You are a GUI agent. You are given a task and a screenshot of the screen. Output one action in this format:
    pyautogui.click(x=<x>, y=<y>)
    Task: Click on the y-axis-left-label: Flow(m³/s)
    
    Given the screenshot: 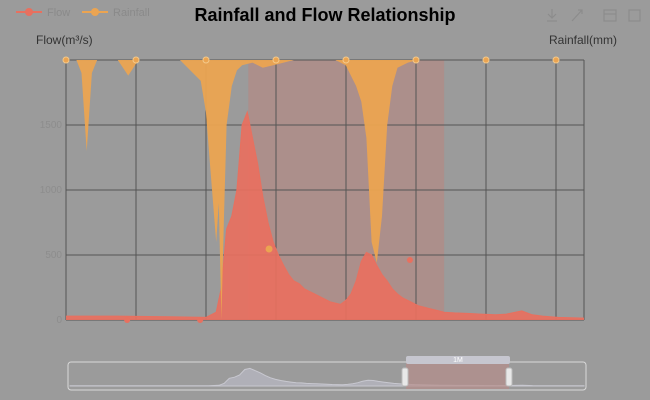 What is the action you would take?
    pyautogui.click(x=64, y=40)
    